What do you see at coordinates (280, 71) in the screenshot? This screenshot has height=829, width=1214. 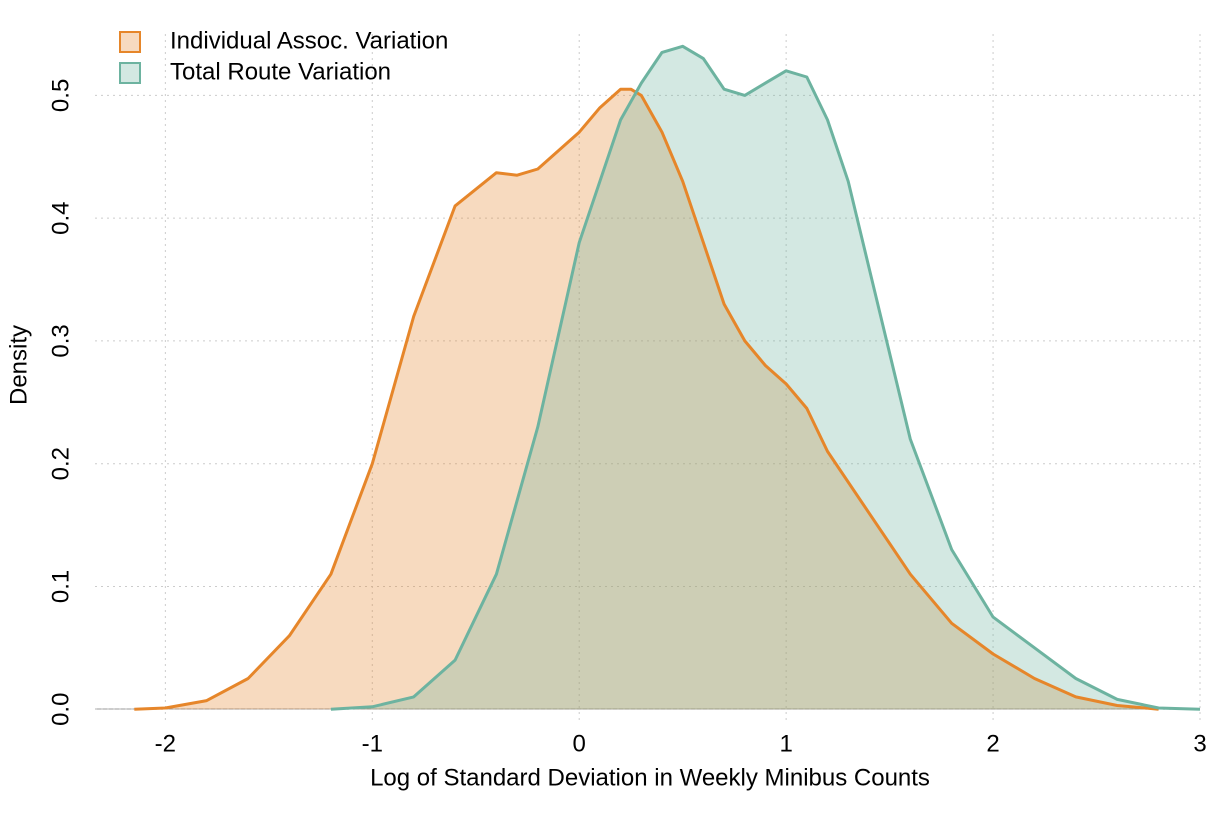 I see `legend-label: Total Route Variation` at bounding box center [280, 71].